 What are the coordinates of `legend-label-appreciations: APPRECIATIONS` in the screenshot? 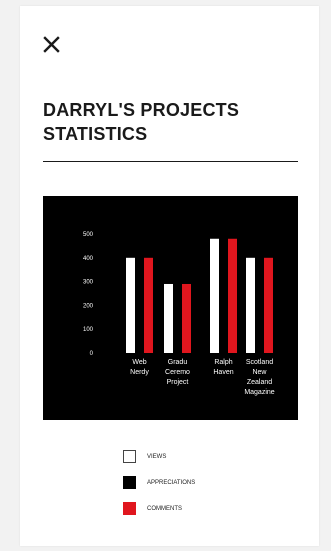 It's located at (171, 483).